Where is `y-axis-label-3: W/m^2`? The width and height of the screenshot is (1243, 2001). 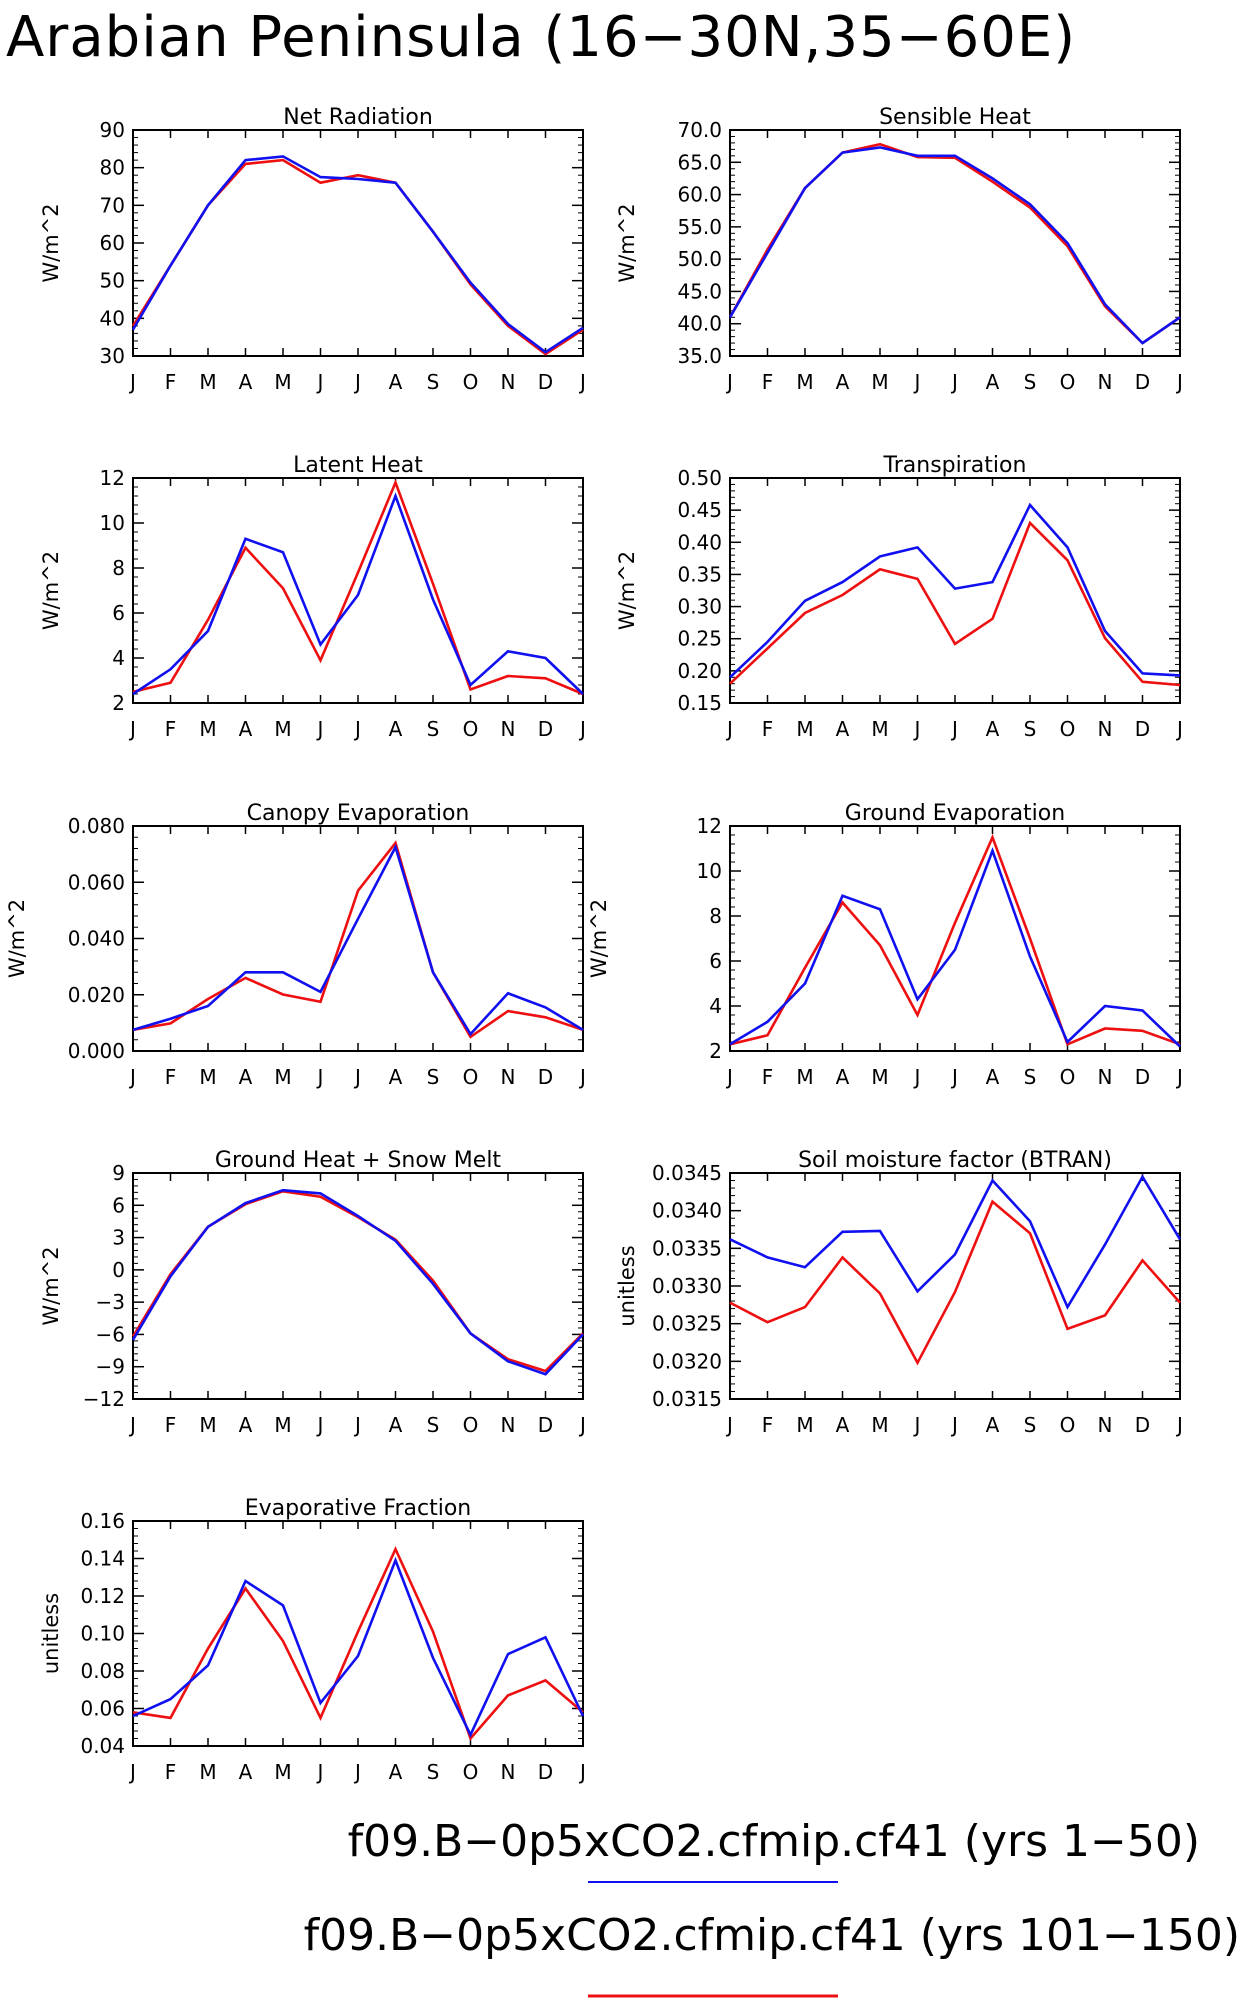
y-axis-label-3: W/m^2 is located at coordinates (627, 590).